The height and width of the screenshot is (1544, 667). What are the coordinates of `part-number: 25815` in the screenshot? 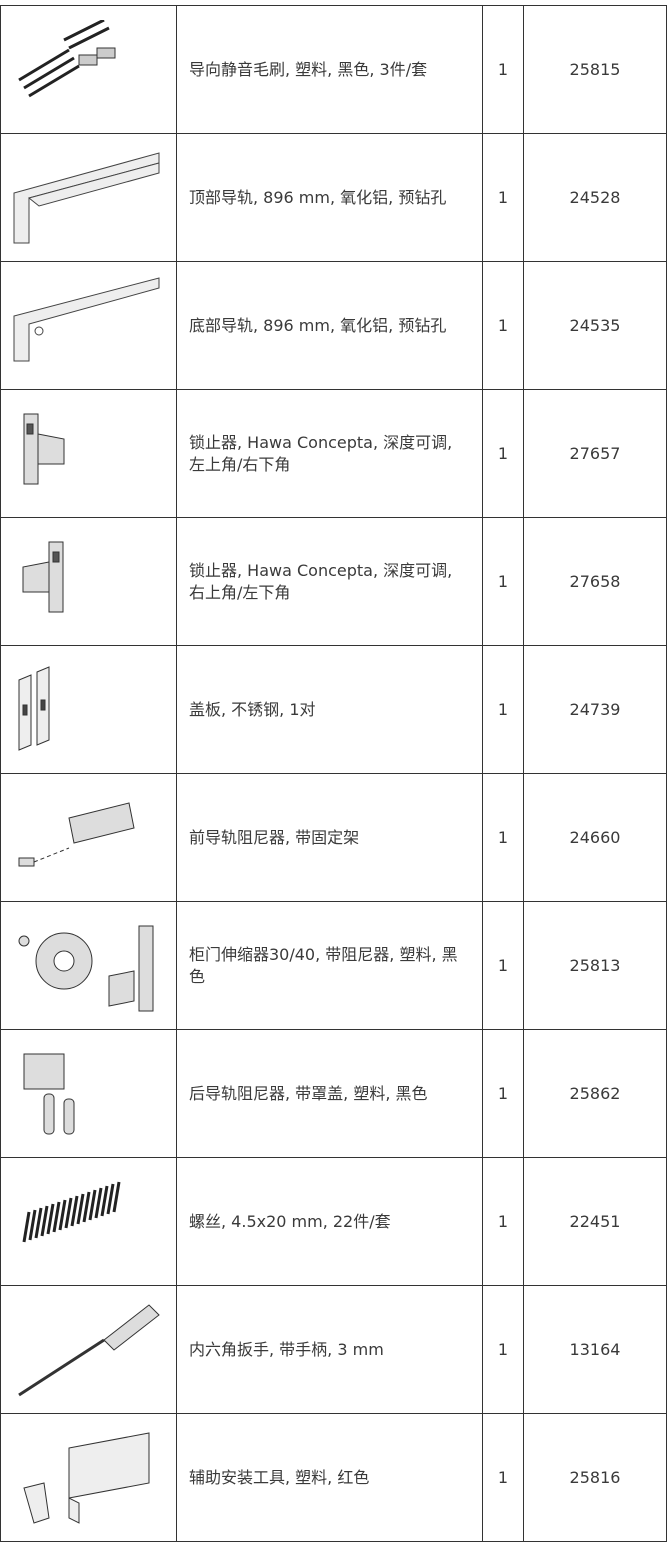 It's located at (595, 69).